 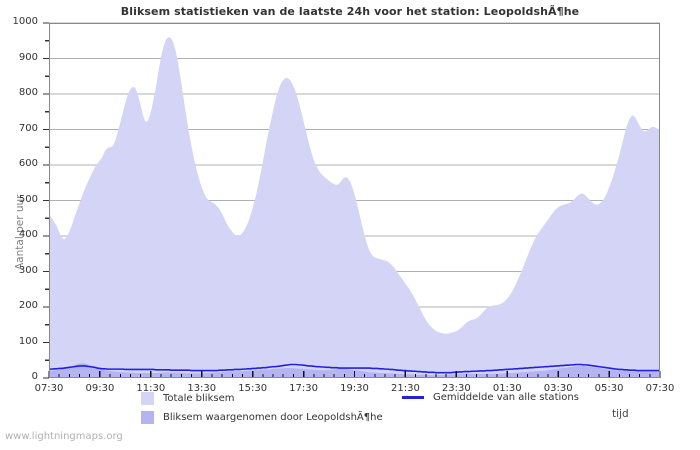 What do you see at coordinates (413, 397) in the screenshot?
I see `blue-line-swatch` at bounding box center [413, 397].